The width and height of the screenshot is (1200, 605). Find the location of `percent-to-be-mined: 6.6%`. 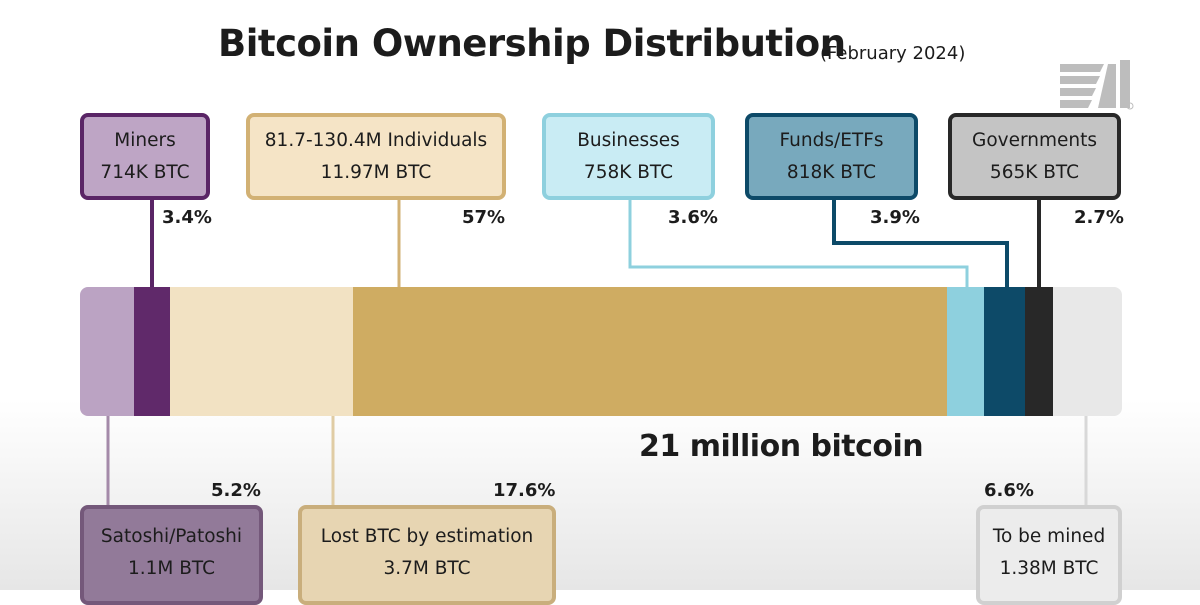

percent-to-be-mined: 6.6% is located at coordinates (1009, 490).